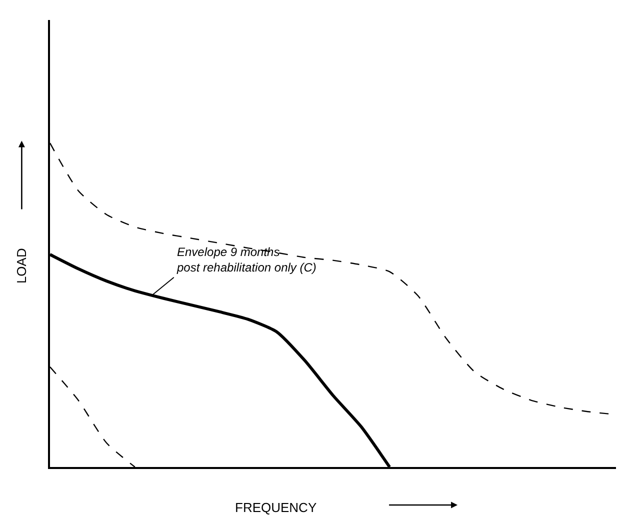  I want to click on x-axis-title: FREQUENCY, so click(276, 507).